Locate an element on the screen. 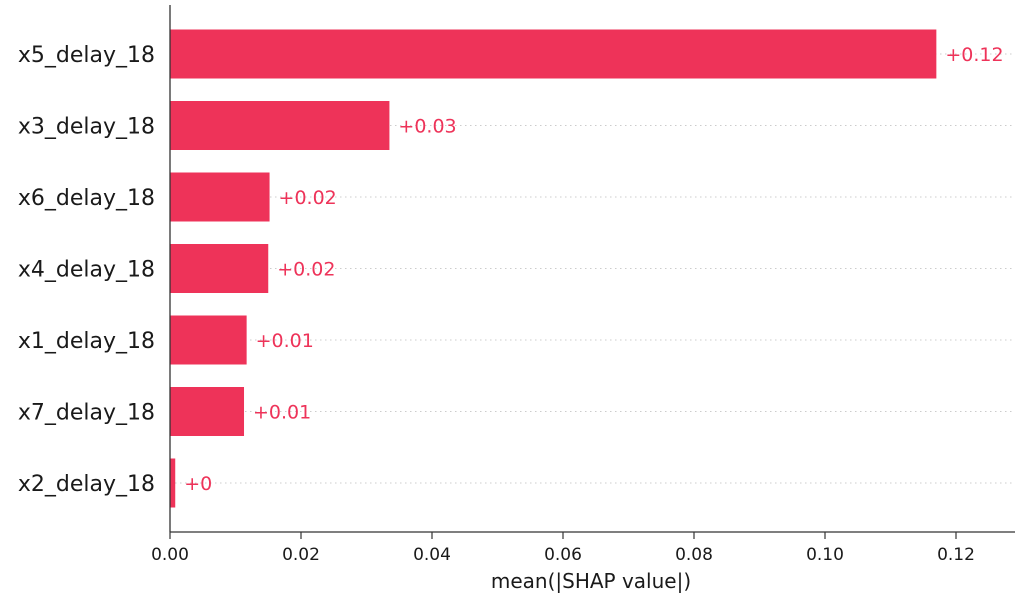 This screenshot has width=1024, height=608. category-label: x1_delay_18 is located at coordinates (86, 341).